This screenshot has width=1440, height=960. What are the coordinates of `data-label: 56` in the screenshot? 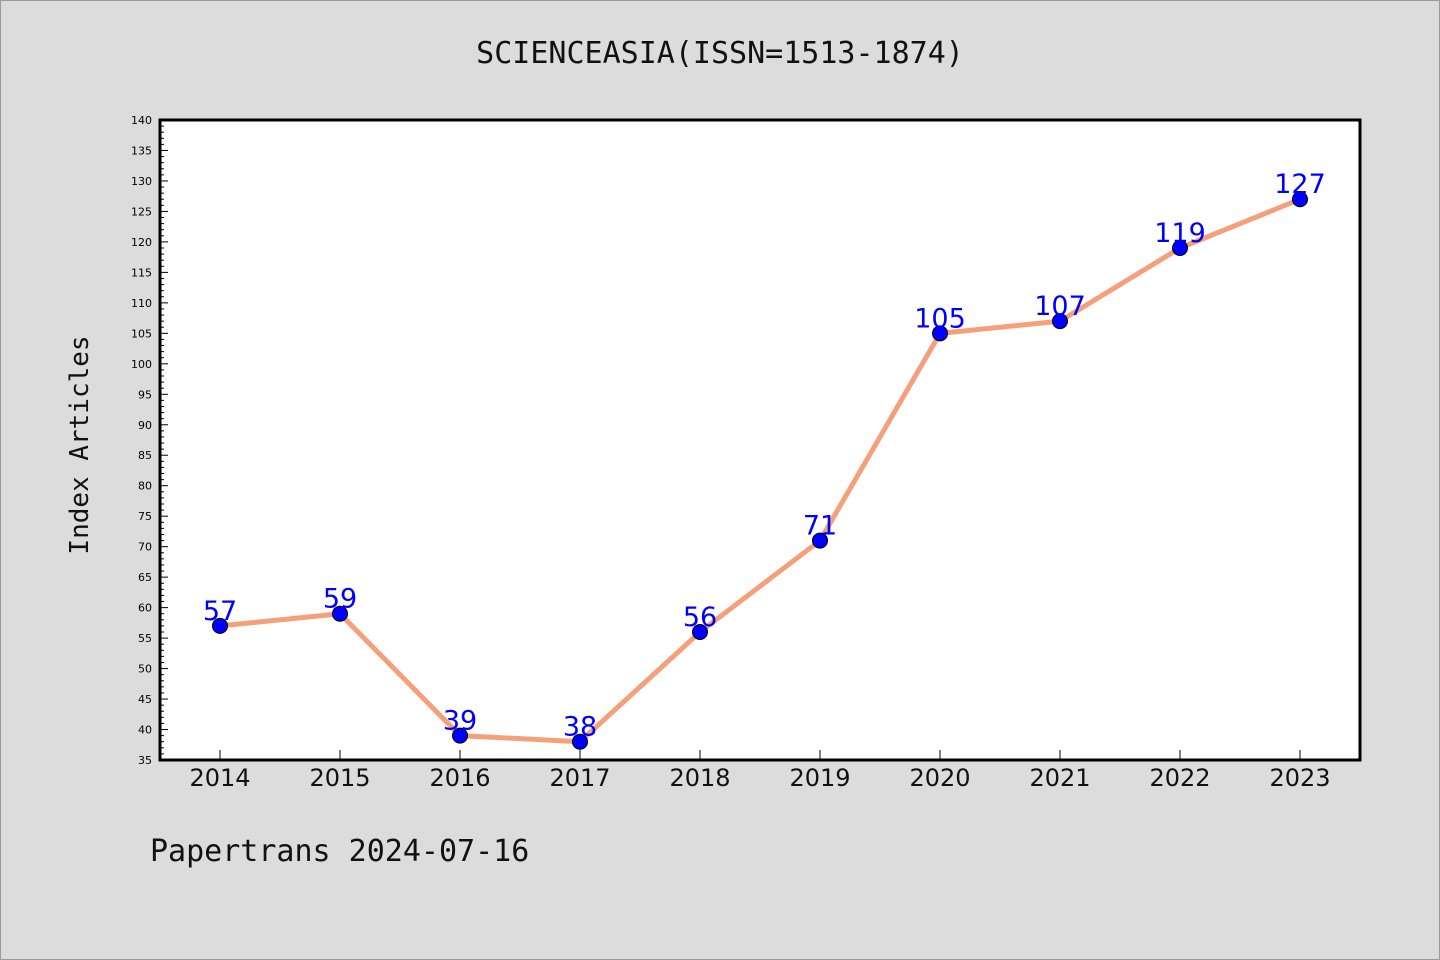 It's located at (700, 617).